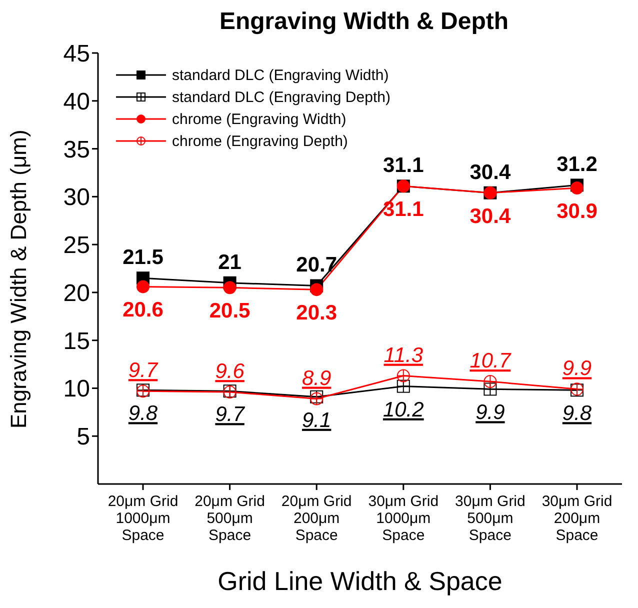 The width and height of the screenshot is (638, 608). What do you see at coordinates (76, 150) in the screenshot?
I see `y-tick-label: 35` at bounding box center [76, 150].